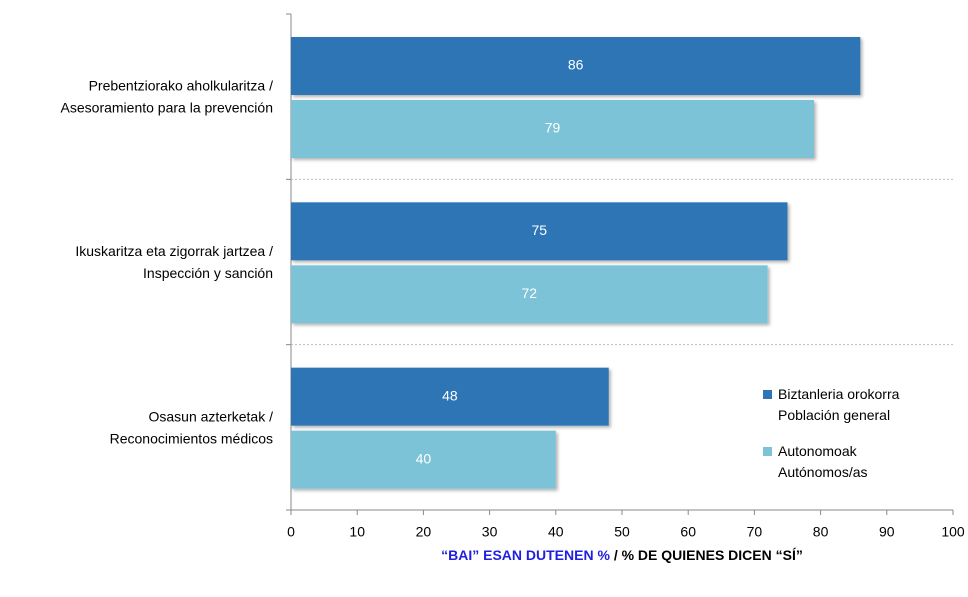 This screenshot has width=968, height=597. I want to click on y-tick-label-line: Prebentziorako aholkularitza /, so click(181, 85).